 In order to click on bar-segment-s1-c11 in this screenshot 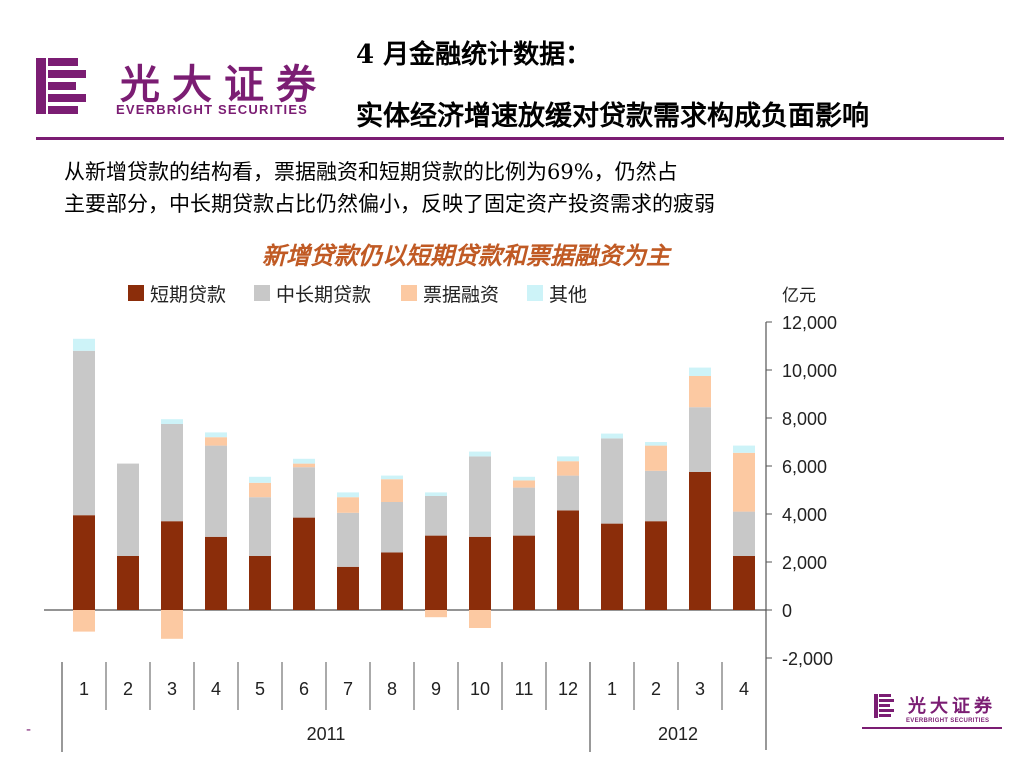, I will do `click(524, 572)`.